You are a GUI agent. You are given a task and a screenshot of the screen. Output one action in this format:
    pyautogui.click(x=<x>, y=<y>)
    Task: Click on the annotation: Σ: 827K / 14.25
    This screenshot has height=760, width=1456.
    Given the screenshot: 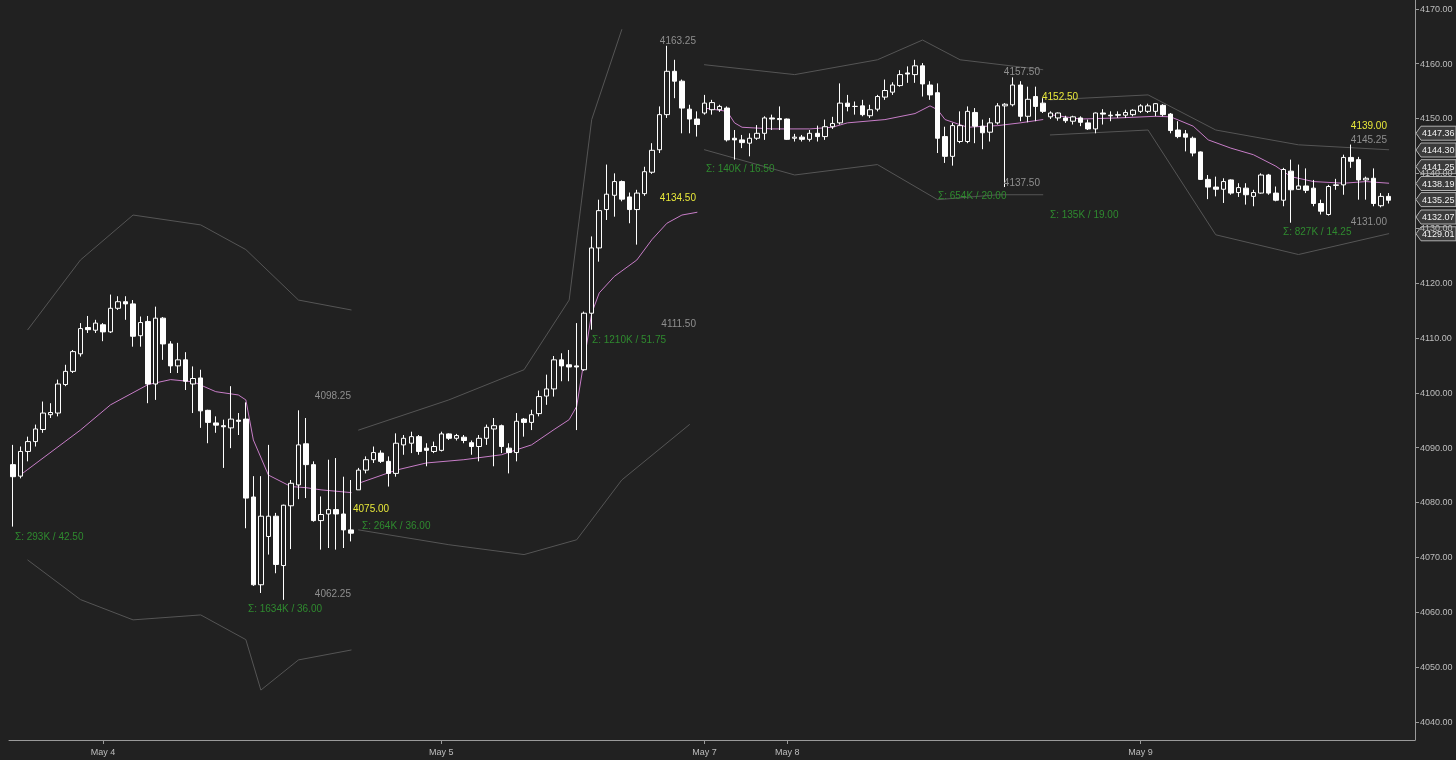 What is the action you would take?
    pyautogui.click(x=1317, y=231)
    